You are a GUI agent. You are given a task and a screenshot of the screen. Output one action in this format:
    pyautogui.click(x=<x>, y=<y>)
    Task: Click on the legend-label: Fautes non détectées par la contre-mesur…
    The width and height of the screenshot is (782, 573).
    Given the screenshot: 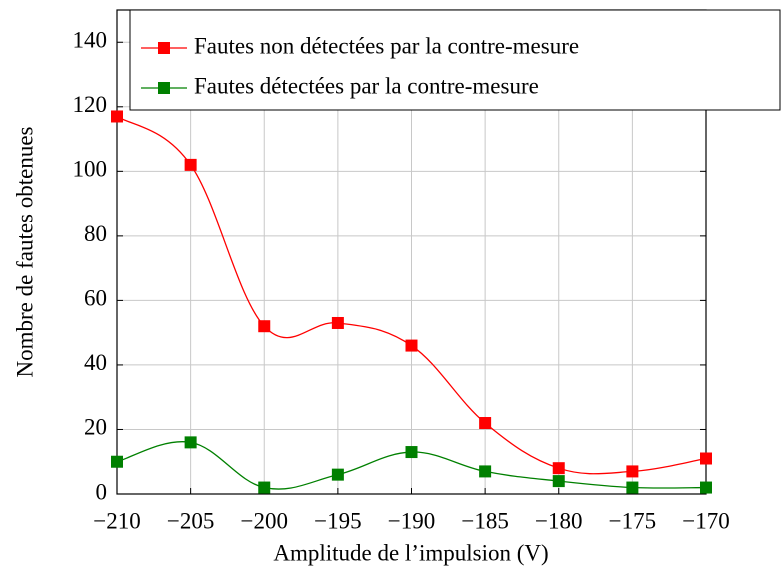 What is the action you would take?
    pyautogui.click(x=386, y=45)
    